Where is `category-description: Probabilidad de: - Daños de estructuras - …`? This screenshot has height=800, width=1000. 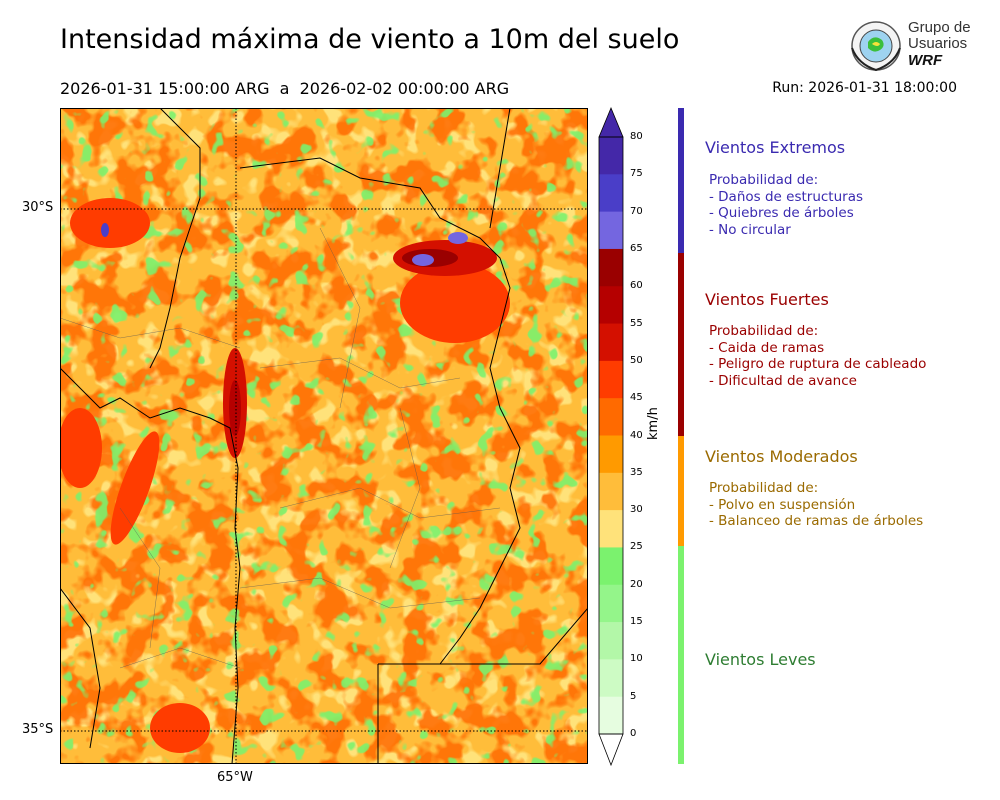
category-description: Probabilidad de: - Daños de estructuras - … is located at coordinates (786, 205).